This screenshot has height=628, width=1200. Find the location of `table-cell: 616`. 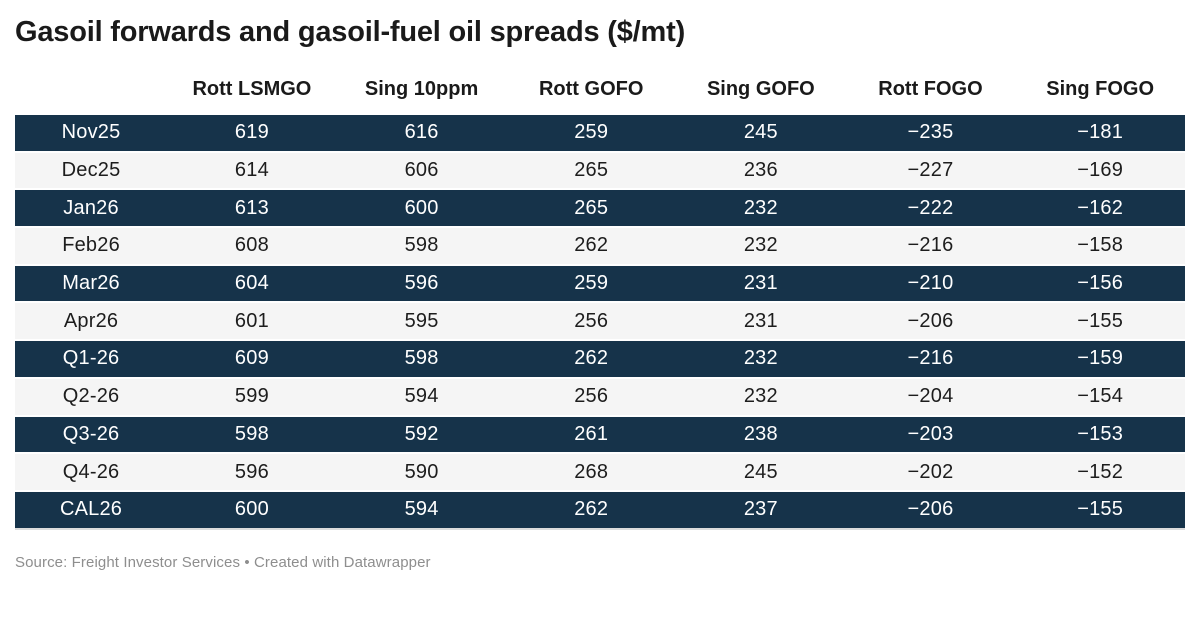

table-cell: 616 is located at coordinates (421, 132).